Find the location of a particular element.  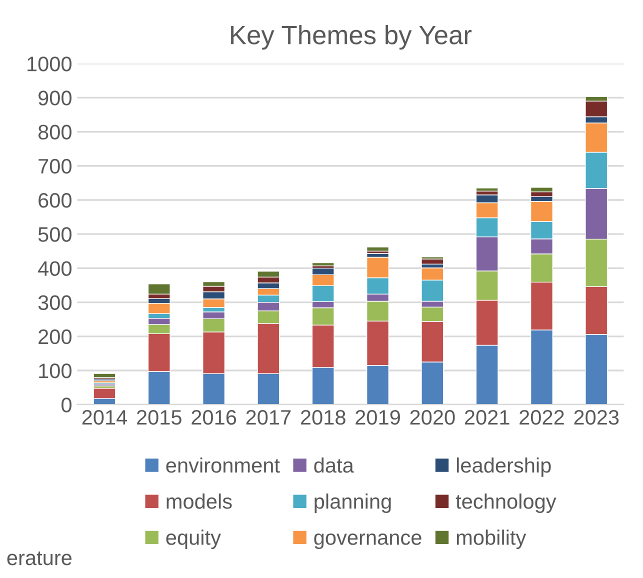

x-tick-label: 2020 is located at coordinates (432, 417).